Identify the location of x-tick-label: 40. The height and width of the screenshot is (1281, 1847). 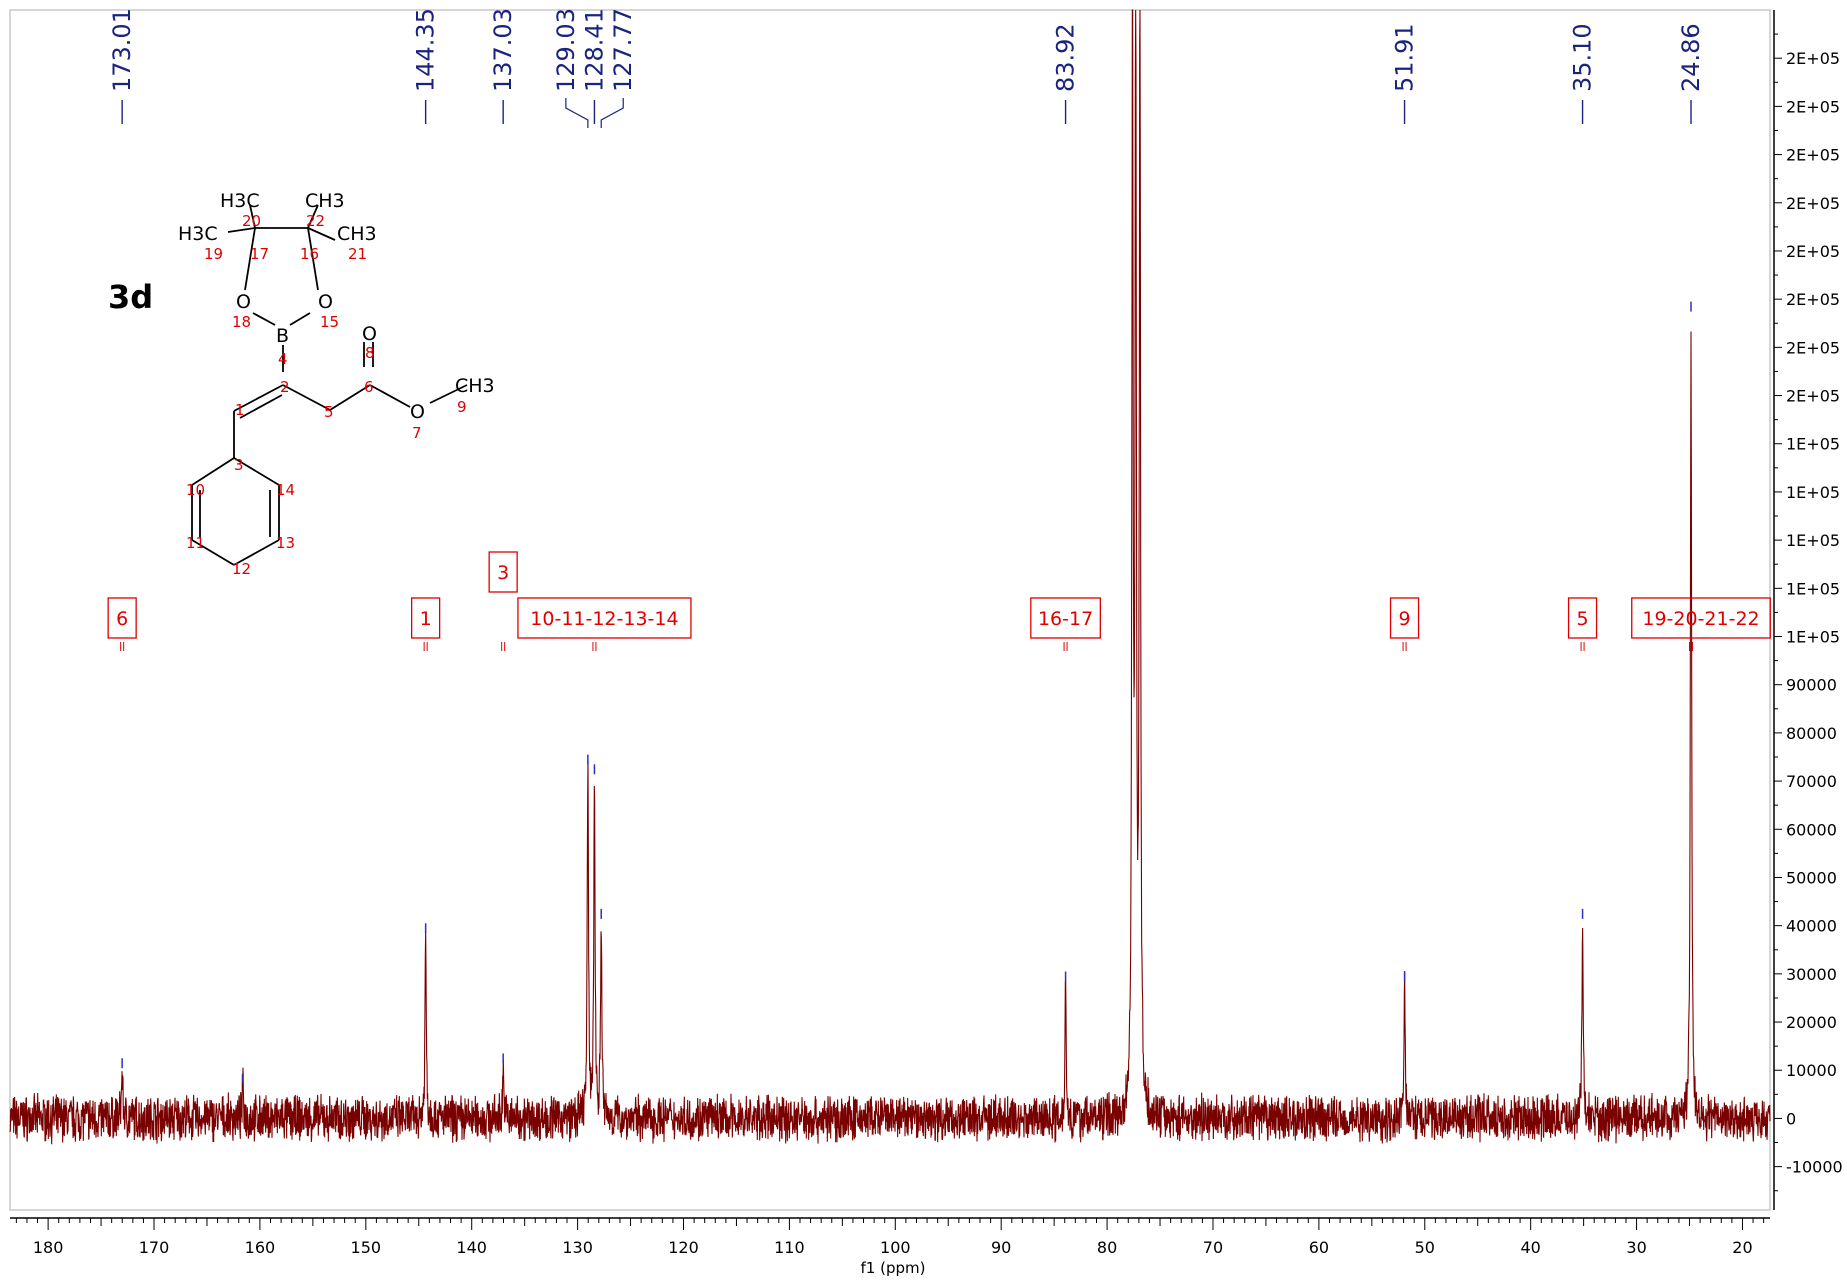
(1530, 1247).